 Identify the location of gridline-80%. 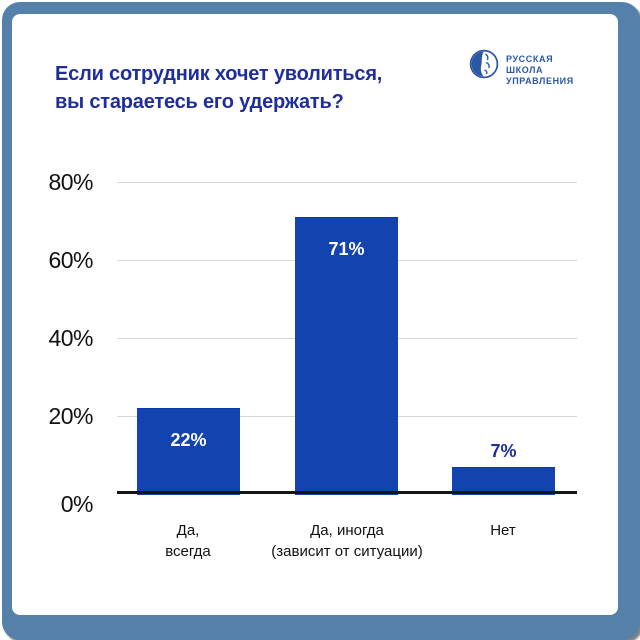
(347, 182).